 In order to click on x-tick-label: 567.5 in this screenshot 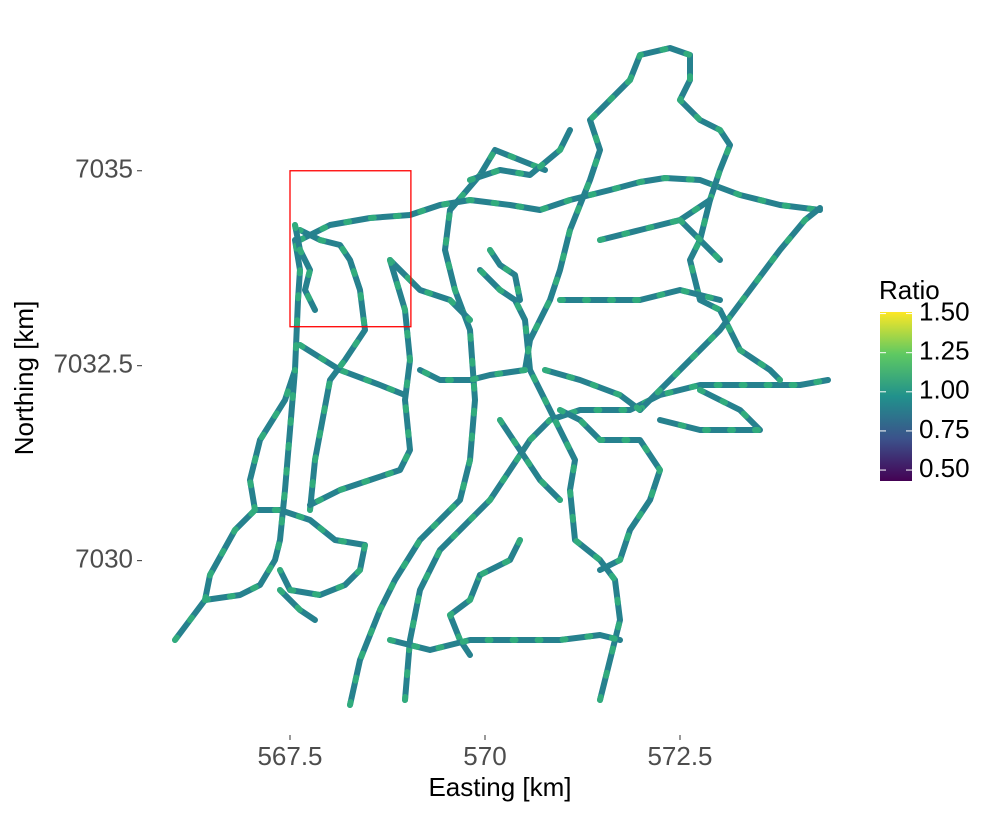, I will do `click(289, 756)`.